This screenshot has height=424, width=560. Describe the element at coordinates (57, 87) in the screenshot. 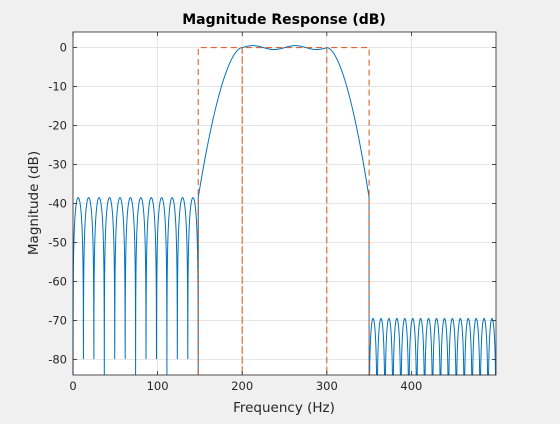

I see `y-tick-label: -10` at that location.